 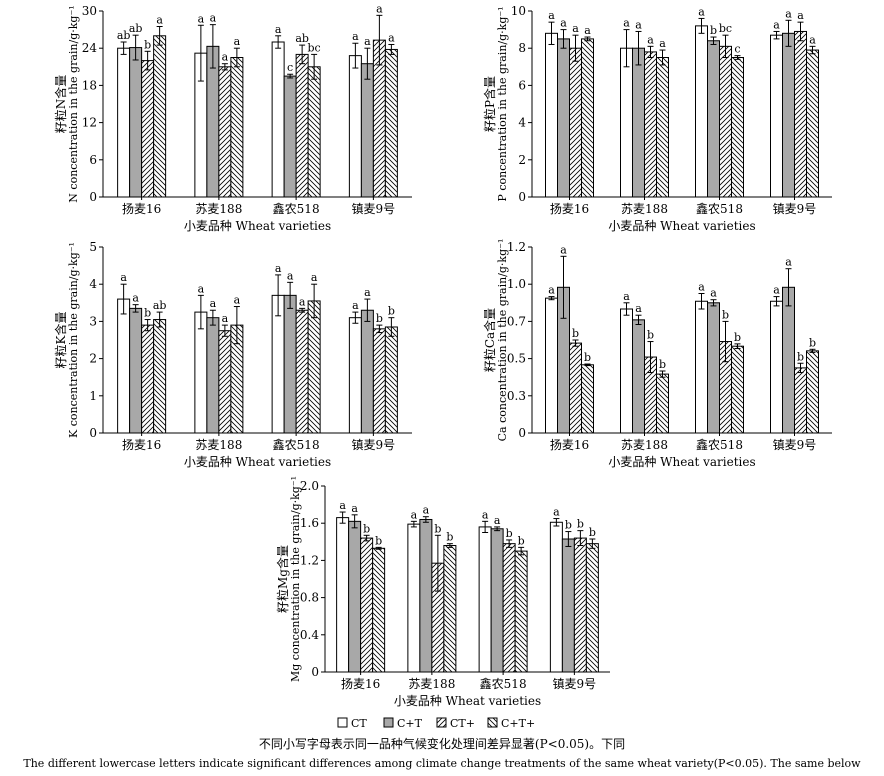 I want to click on significance-letter: c, so click(x=737, y=49).